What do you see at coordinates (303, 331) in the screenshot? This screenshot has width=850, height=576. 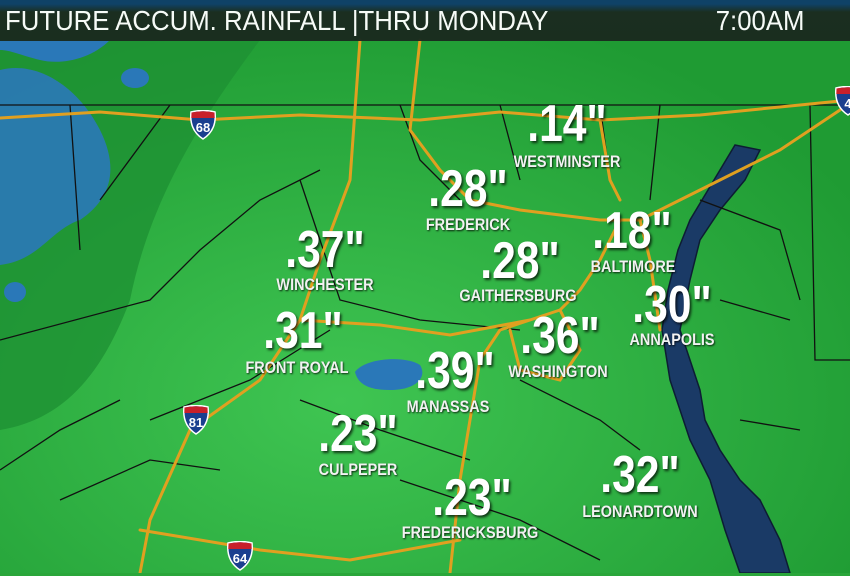 I see `rainfall-amount: .31"` at bounding box center [303, 331].